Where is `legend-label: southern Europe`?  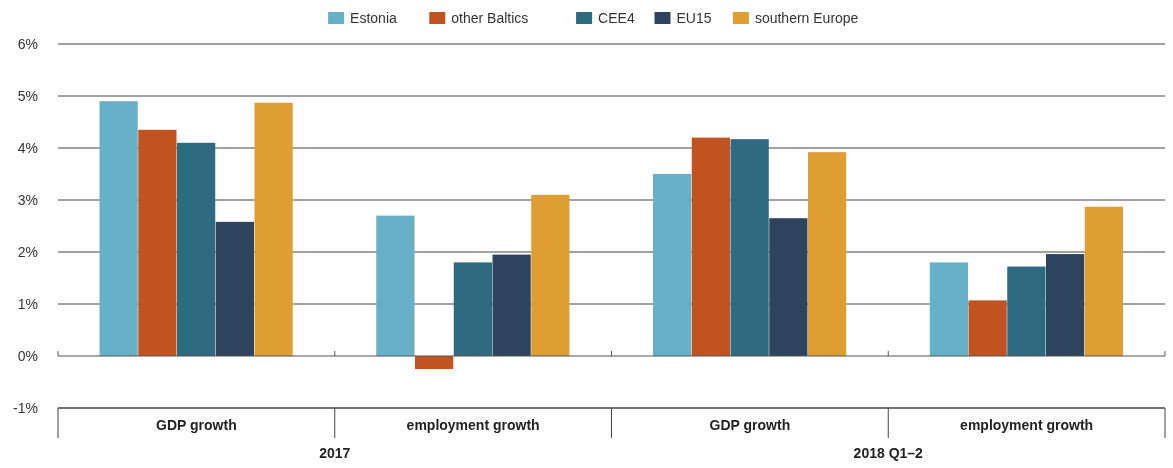
legend-label: southern Europe is located at coordinates (806, 17).